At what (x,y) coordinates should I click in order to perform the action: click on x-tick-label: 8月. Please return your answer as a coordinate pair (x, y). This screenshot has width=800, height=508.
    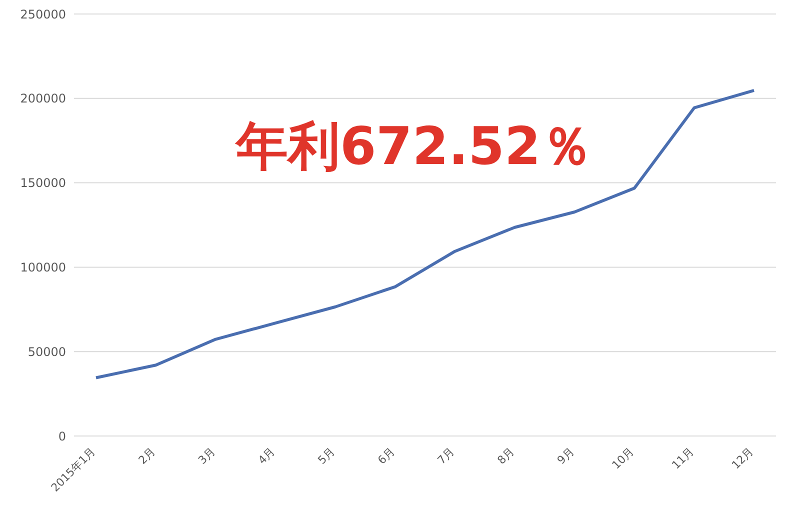
    Looking at the image, I should click on (505, 455).